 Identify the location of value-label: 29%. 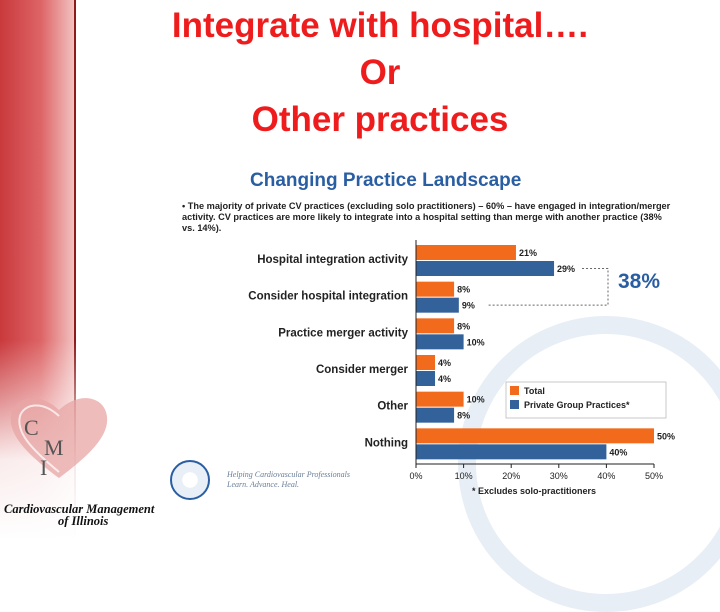
(566, 269).